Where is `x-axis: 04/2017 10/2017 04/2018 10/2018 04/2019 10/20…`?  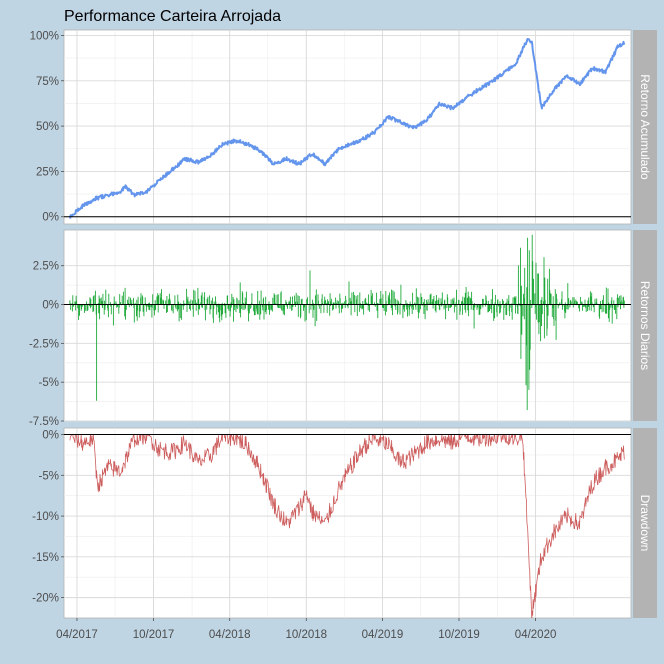
x-axis: 04/2017 10/2017 04/2018 10/2018 04/2019 10/20… is located at coordinates (306, 629).